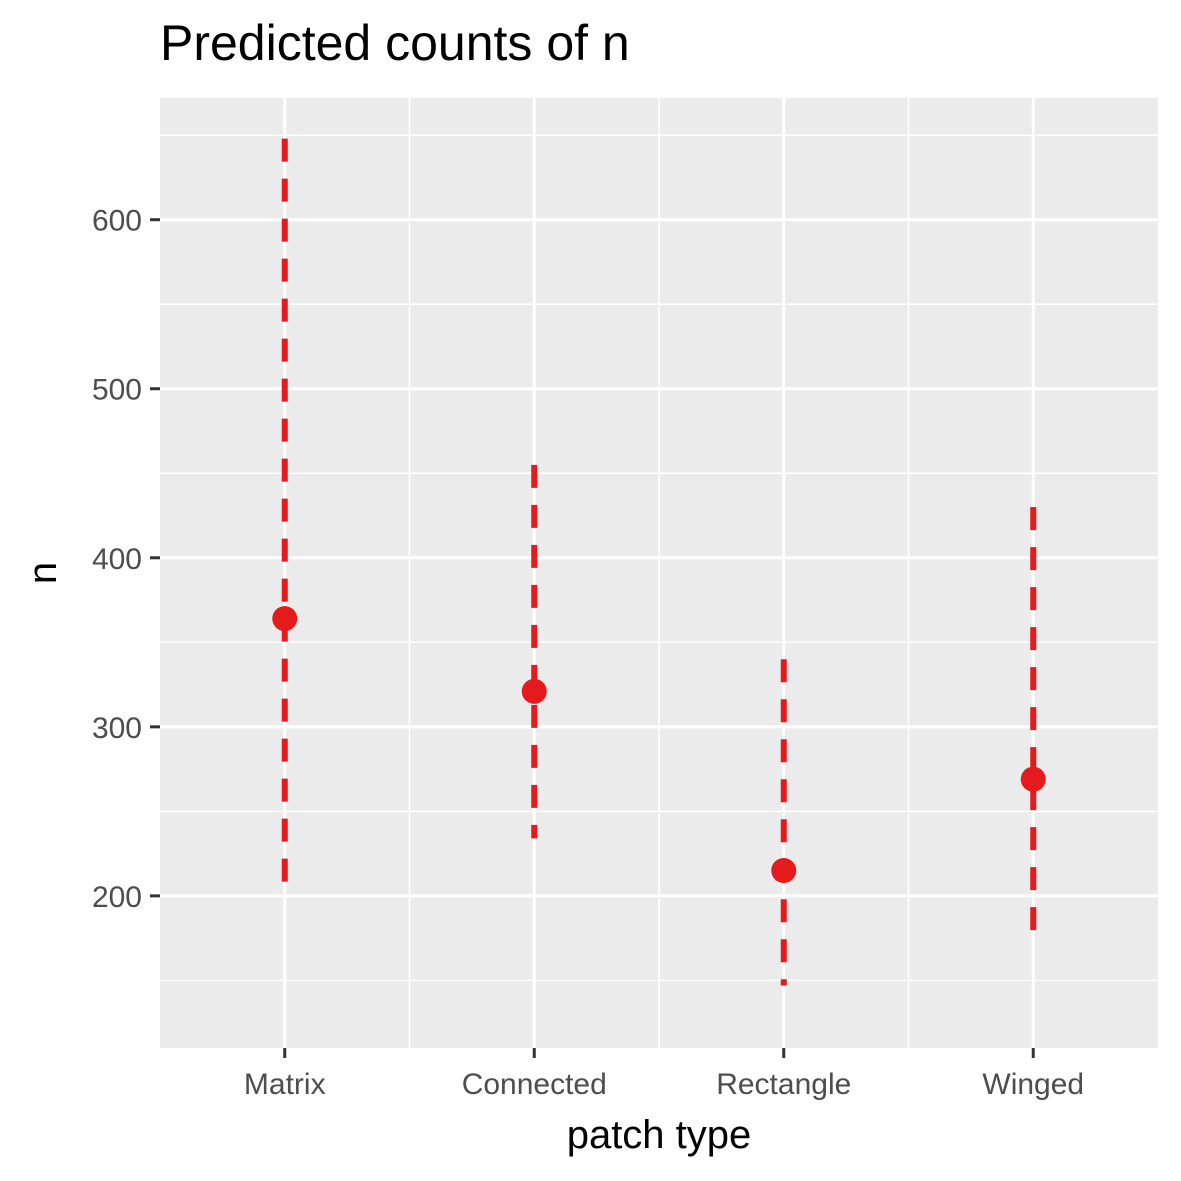 Image resolution: width=1181 pixels, height=1181 pixels. I want to click on y-tick-label: 200, so click(117, 897).